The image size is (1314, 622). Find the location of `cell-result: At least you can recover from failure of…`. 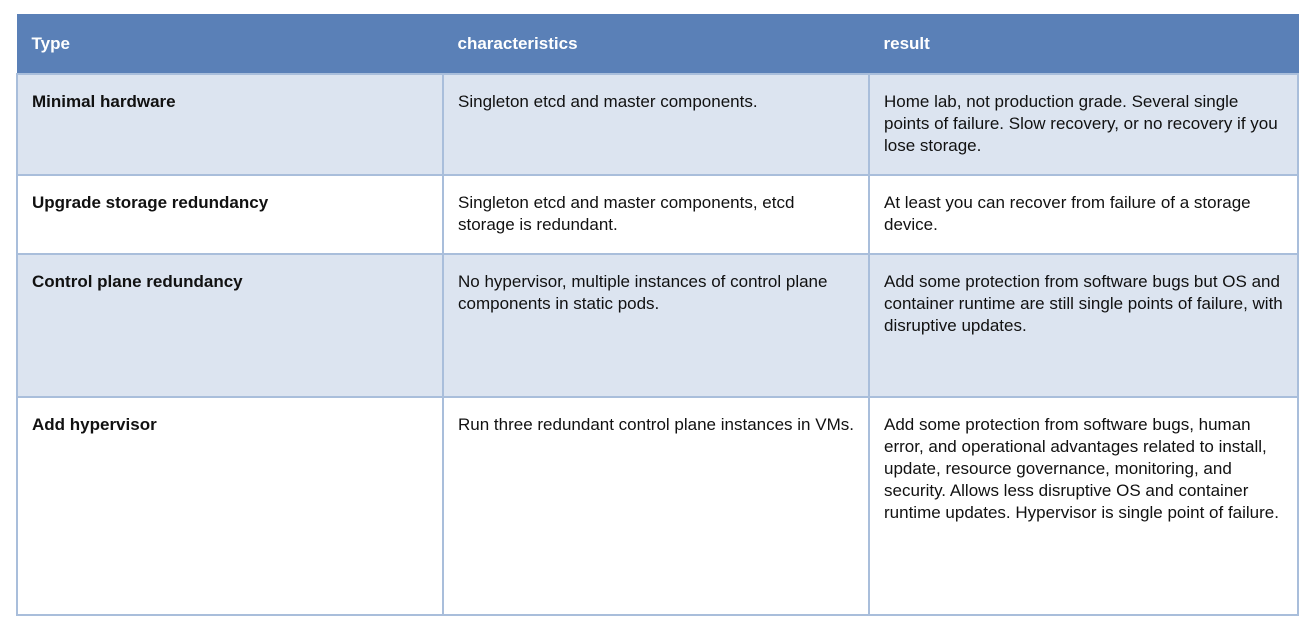

cell-result: At least you can recover from failure of… is located at coordinates (1083, 214).